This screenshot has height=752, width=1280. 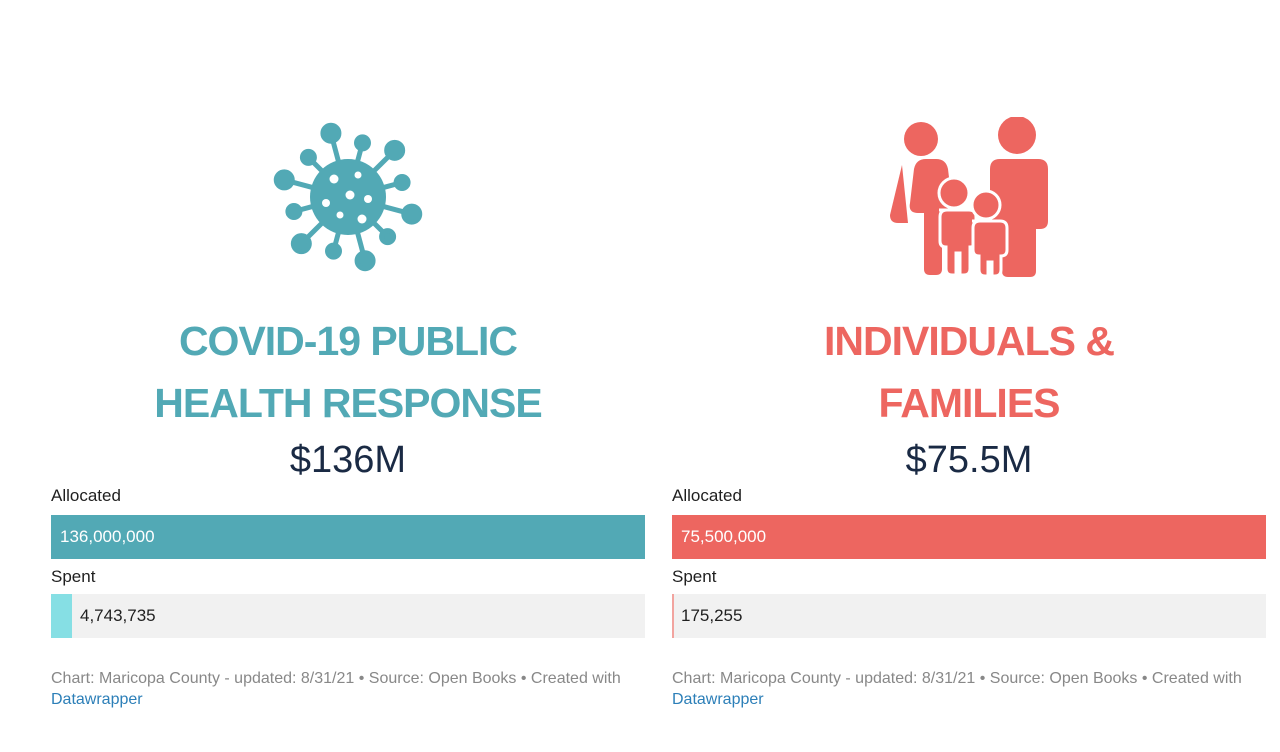 I want to click on bar-track-allocated: 75,500,000, so click(x=969, y=537).